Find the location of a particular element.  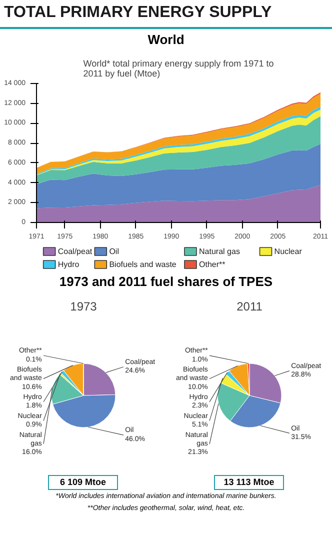

text: TOTAL PRIMARY ENERGY SUPPLY is located at coordinates (138, 13).